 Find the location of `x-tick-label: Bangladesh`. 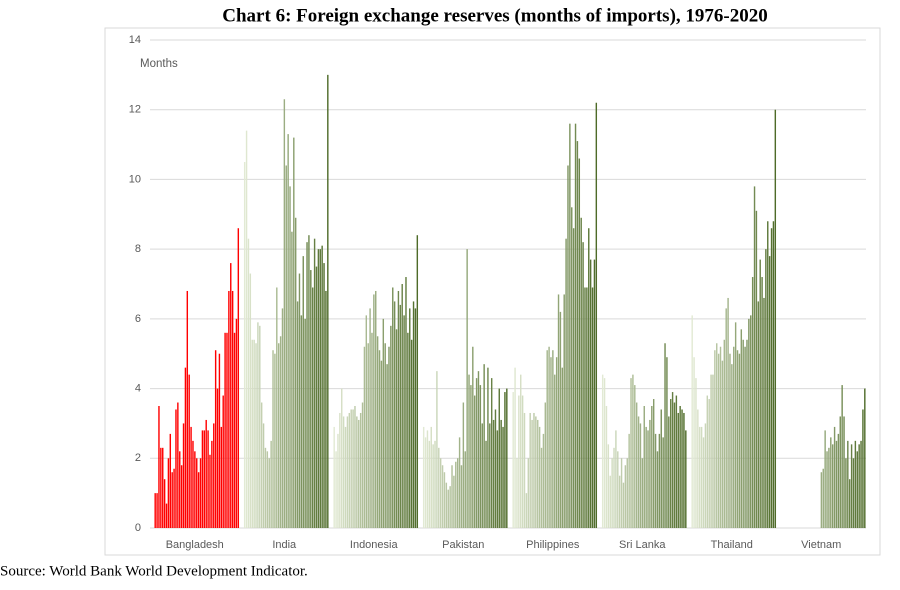

x-tick-label: Bangladesh is located at coordinates (195, 545).